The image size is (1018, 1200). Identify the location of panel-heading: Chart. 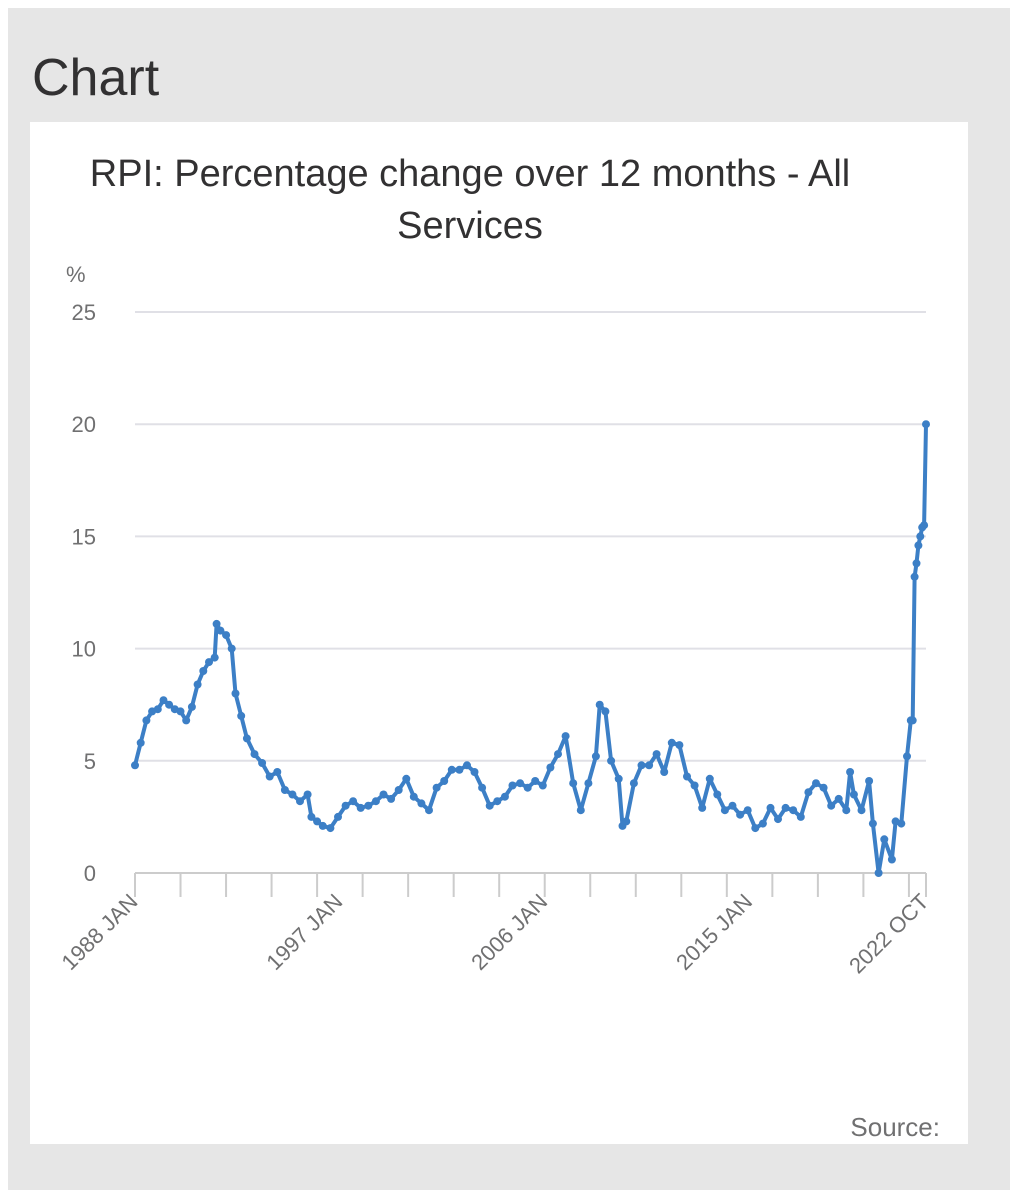
(96, 78).